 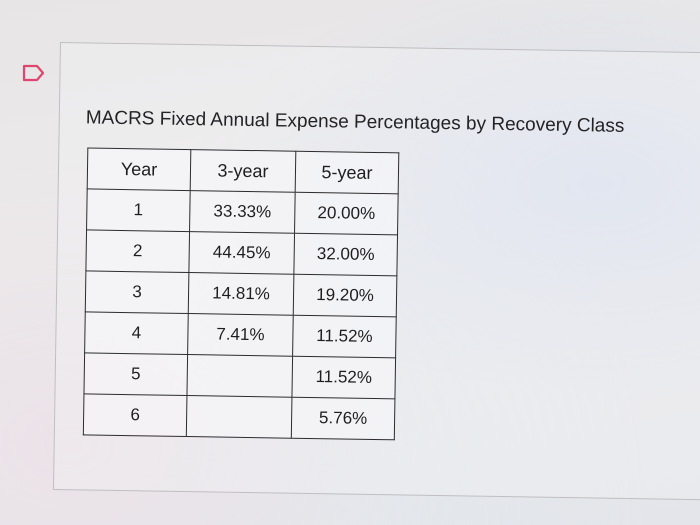 I want to click on three-year-cell: 44.45%, so click(x=241, y=253).